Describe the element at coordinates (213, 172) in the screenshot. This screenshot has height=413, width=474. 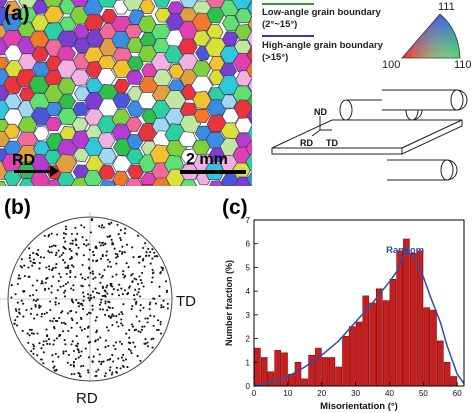
I see `scale-bar` at that location.